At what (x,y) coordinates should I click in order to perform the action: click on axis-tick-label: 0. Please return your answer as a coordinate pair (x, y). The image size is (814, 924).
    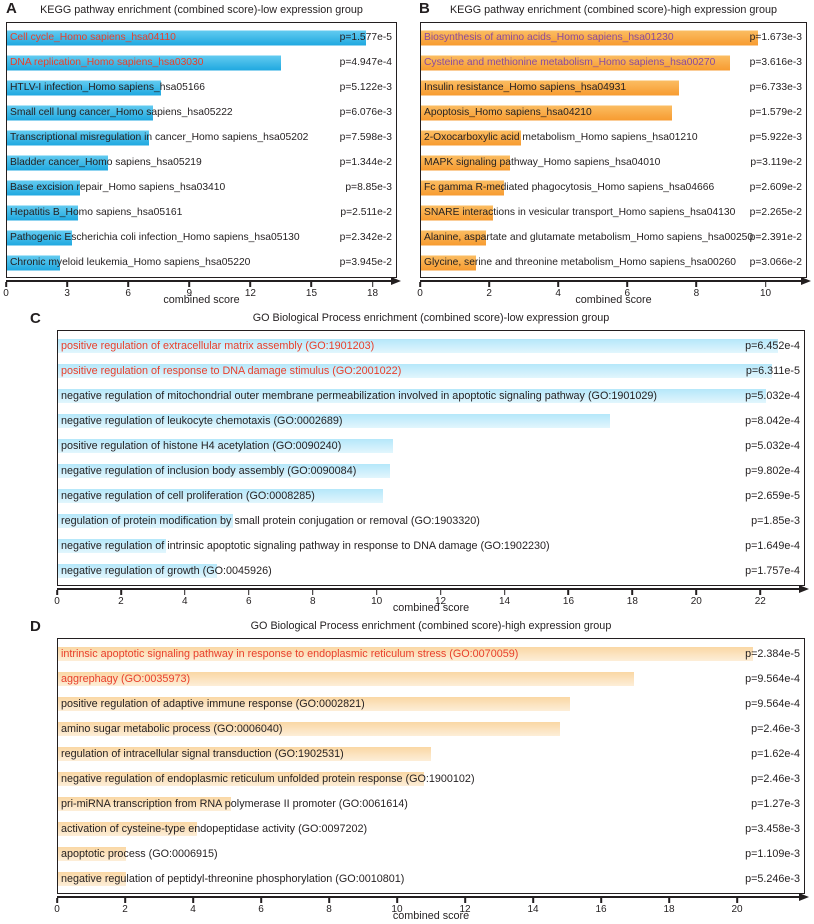
    Looking at the image, I should click on (6, 293).